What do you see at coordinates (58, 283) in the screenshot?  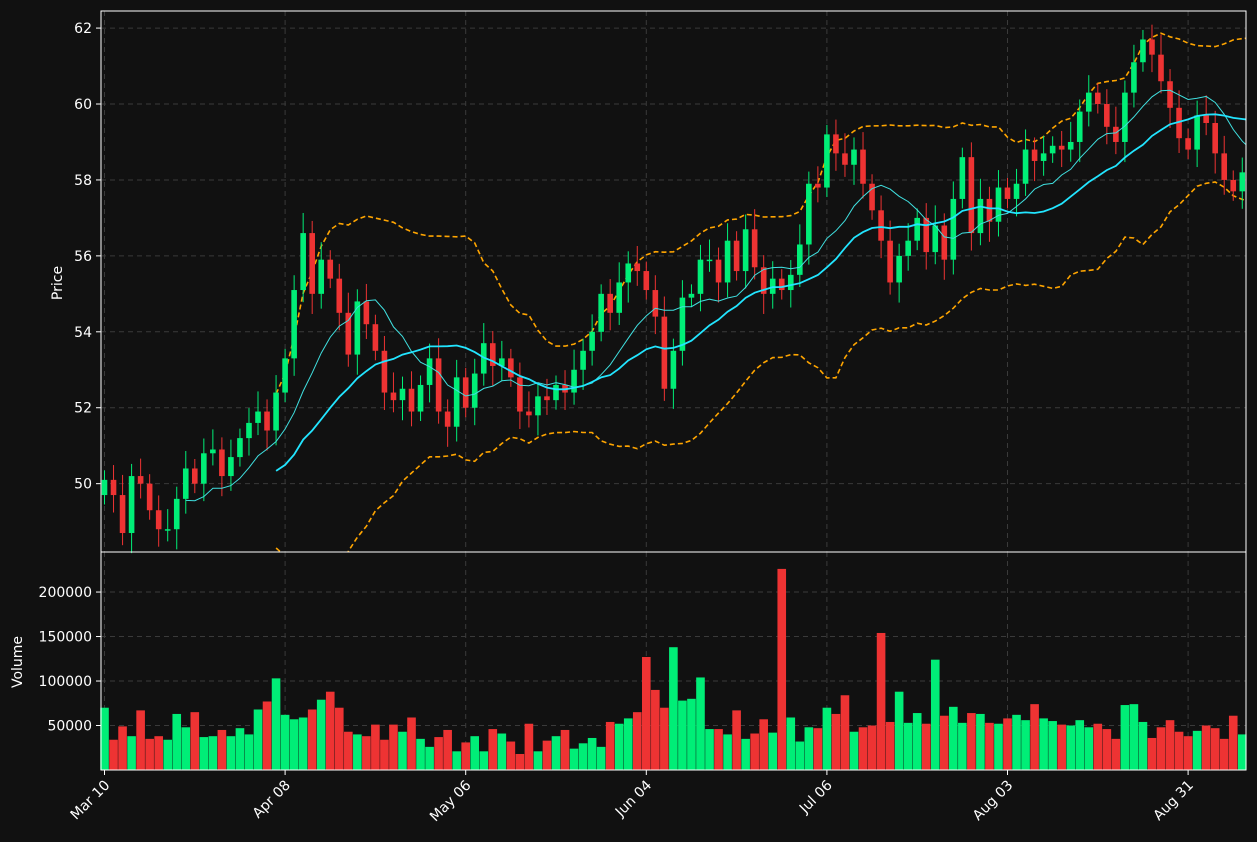 I see `price-axis-title: Price` at bounding box center [58, 283].